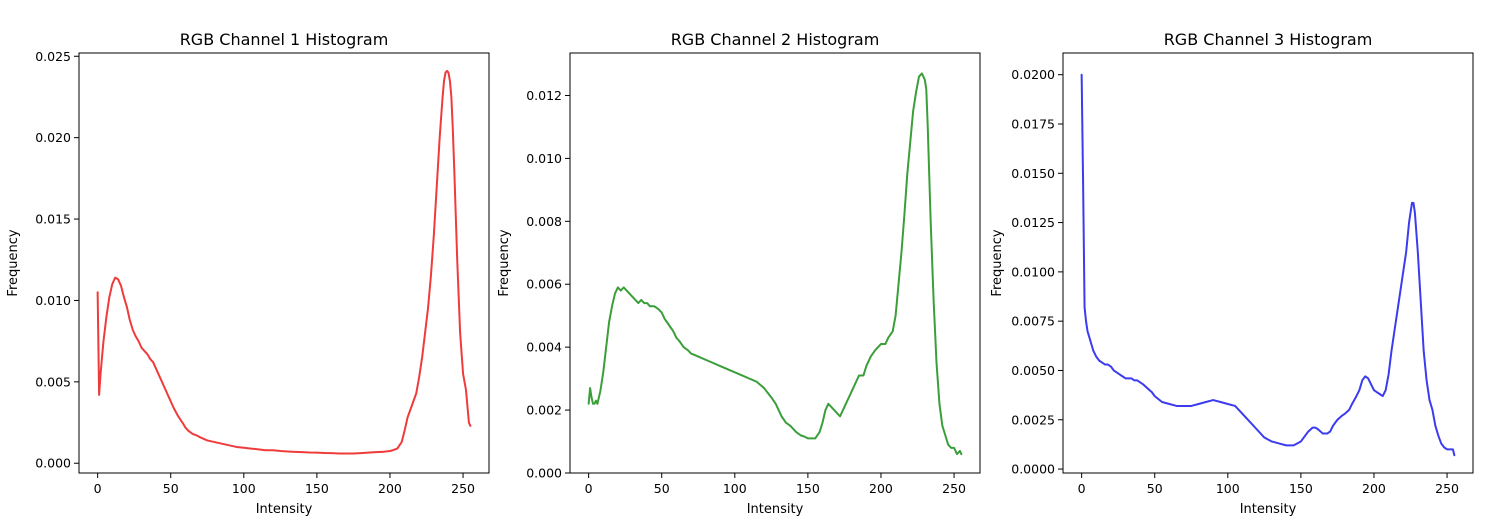 The image size is (1495, 524). What do you see at coordinates (1033, 469) in the screenshot?
I see `y-tick-label: 0.0000` at bounding box center [1033, 469].